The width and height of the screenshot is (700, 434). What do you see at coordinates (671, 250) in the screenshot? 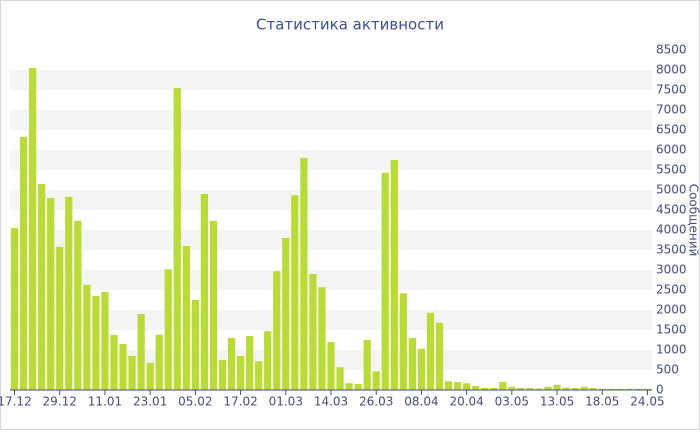
I see `y-tick-label: 3500` at bounding box center [671, 250].